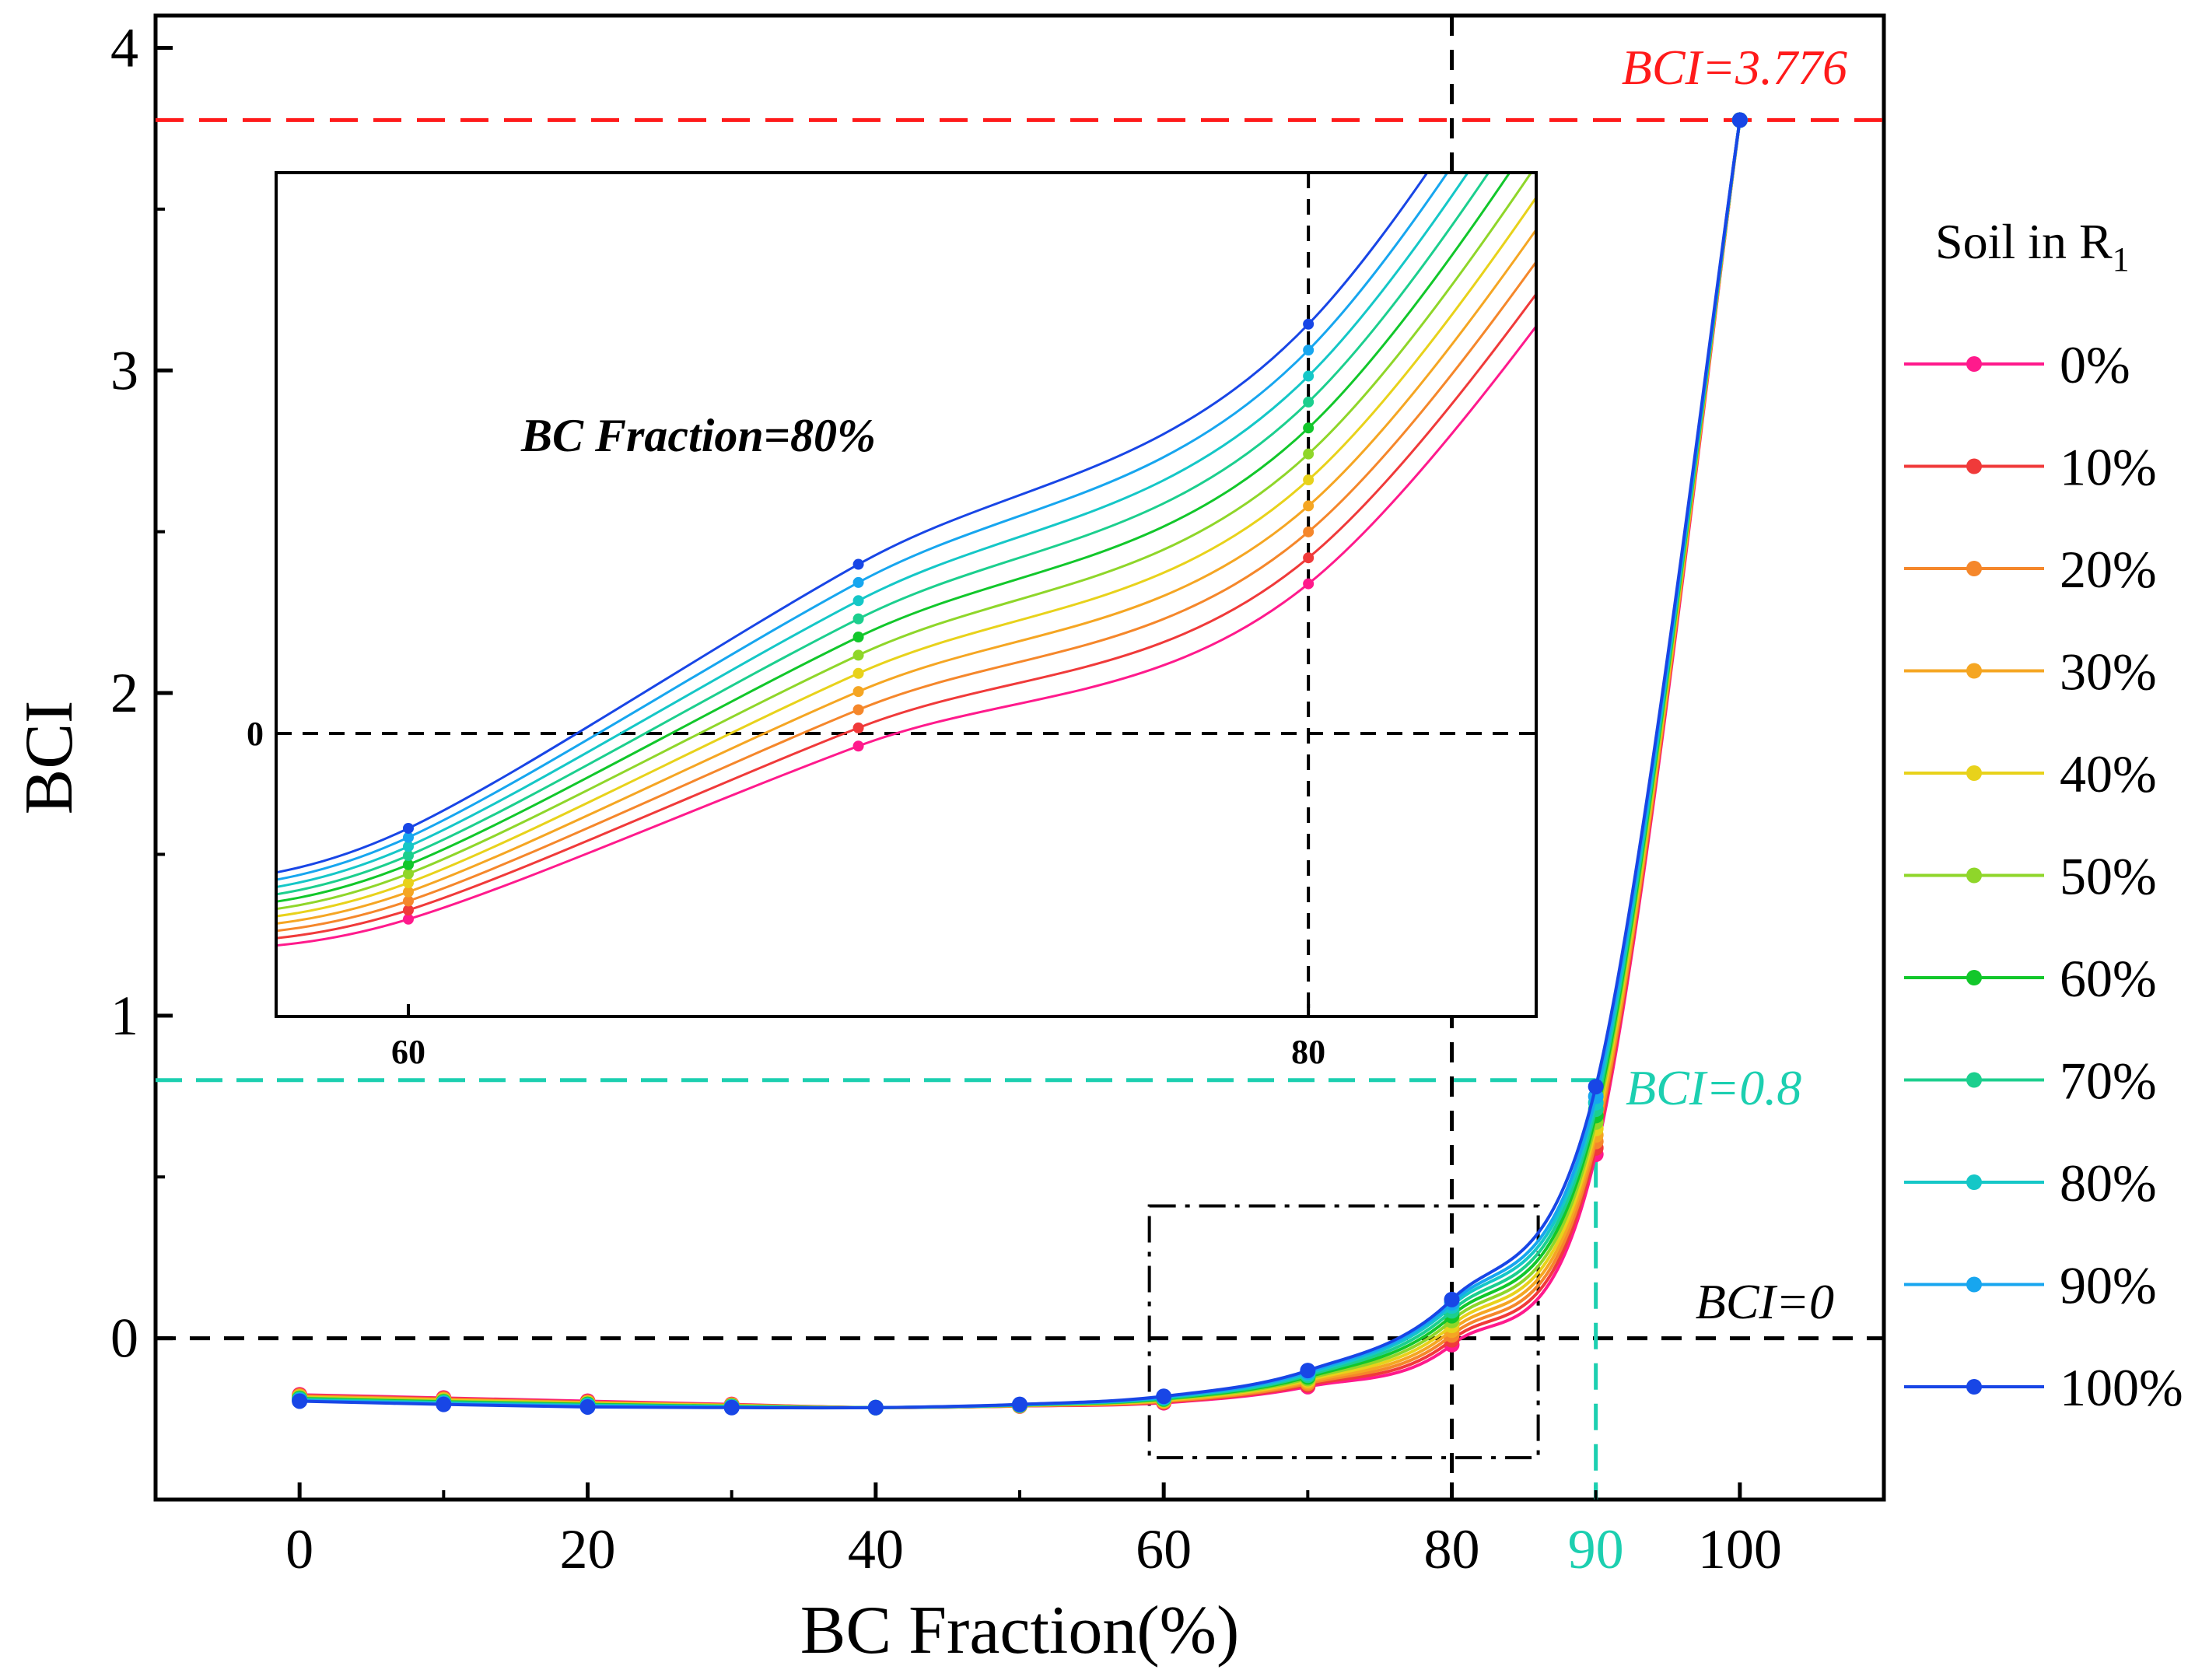  What do you see at coordinates (1164, 1549) in the screenshot?
I see `x-tick-label-3: 60` at bounding box center [1164, 1549].